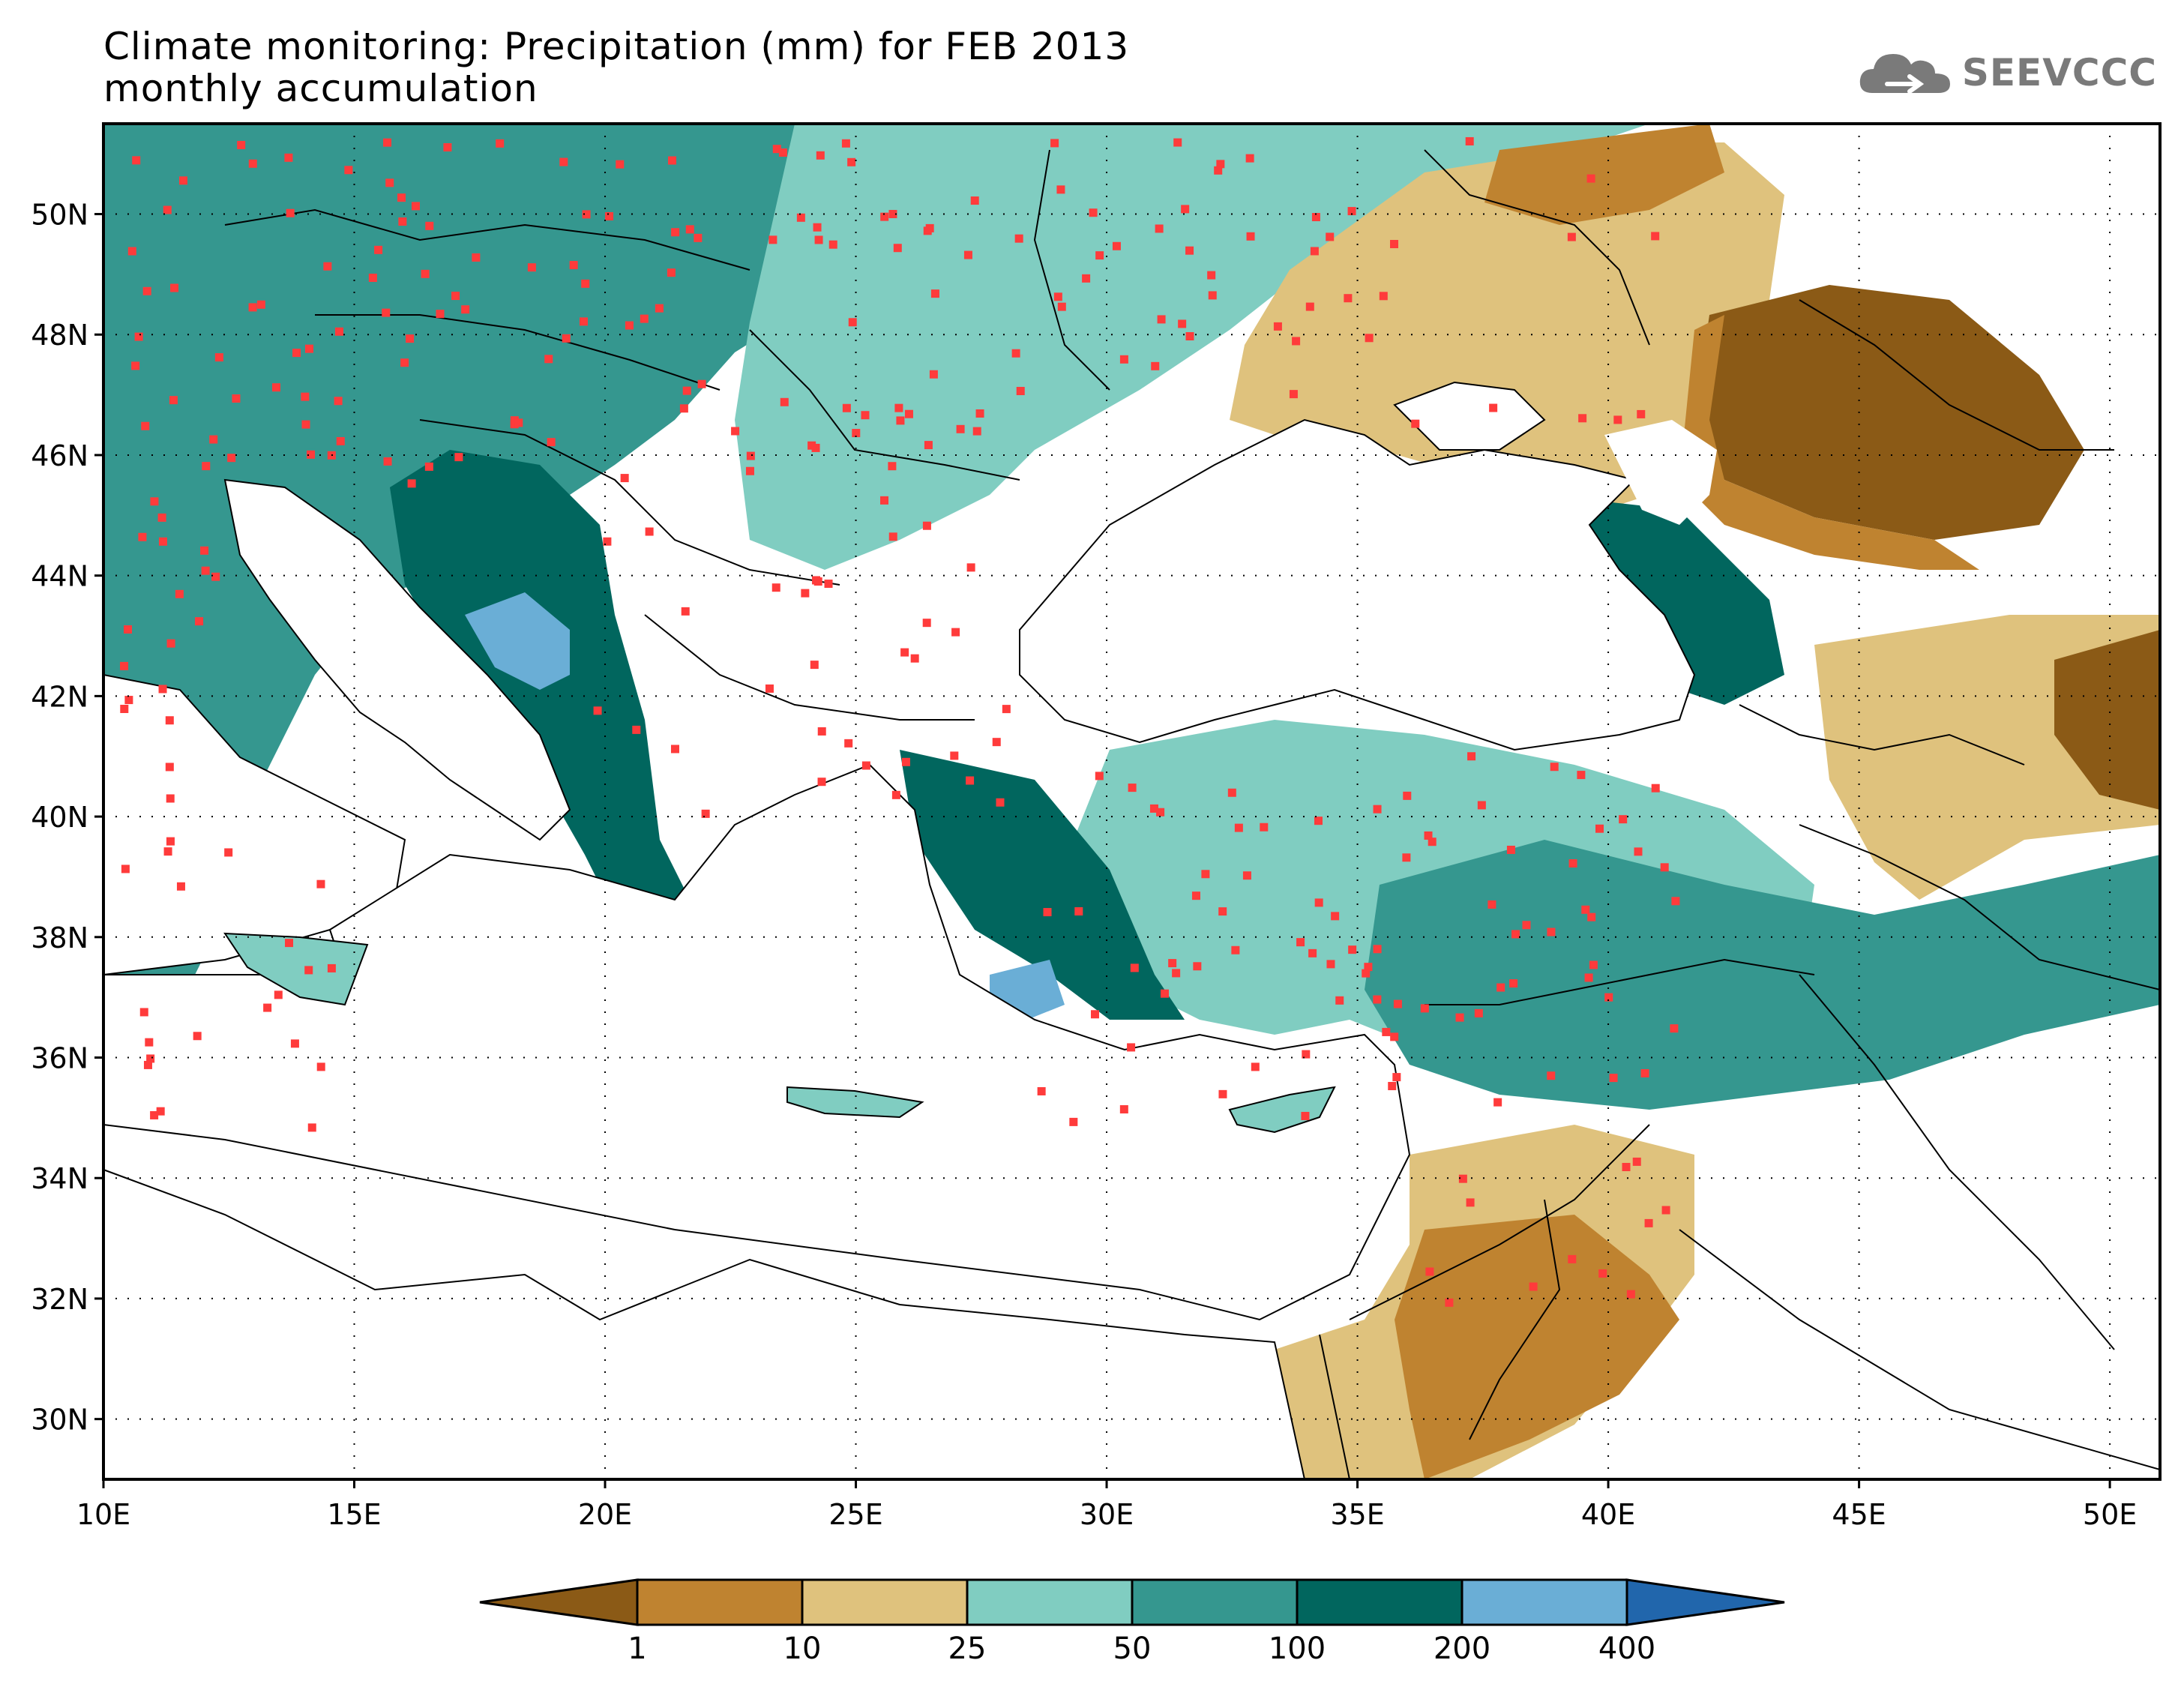 The height and width of the screenshot is (1687, 2184). Describe the element at coordinates (59, 335) in the screenshot. I see `y-tick-label: 48N` at that location.